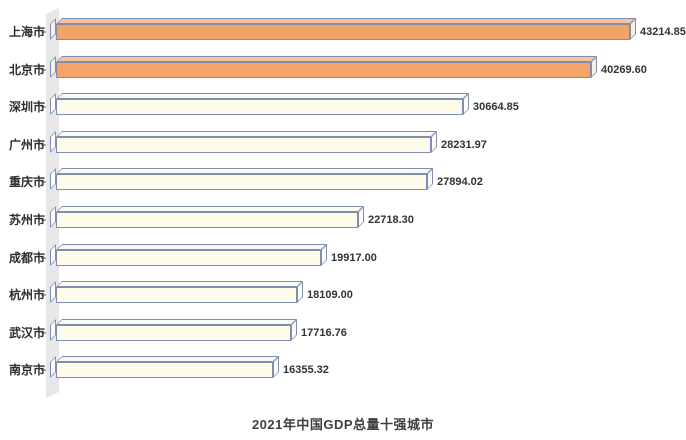 Image resolution: width=686 pixels, height=440 pixels. What do you see at coordinates (460, 182) in the screenshot?
I see `value-label: 27894.02` at bounding box center [460, 182].